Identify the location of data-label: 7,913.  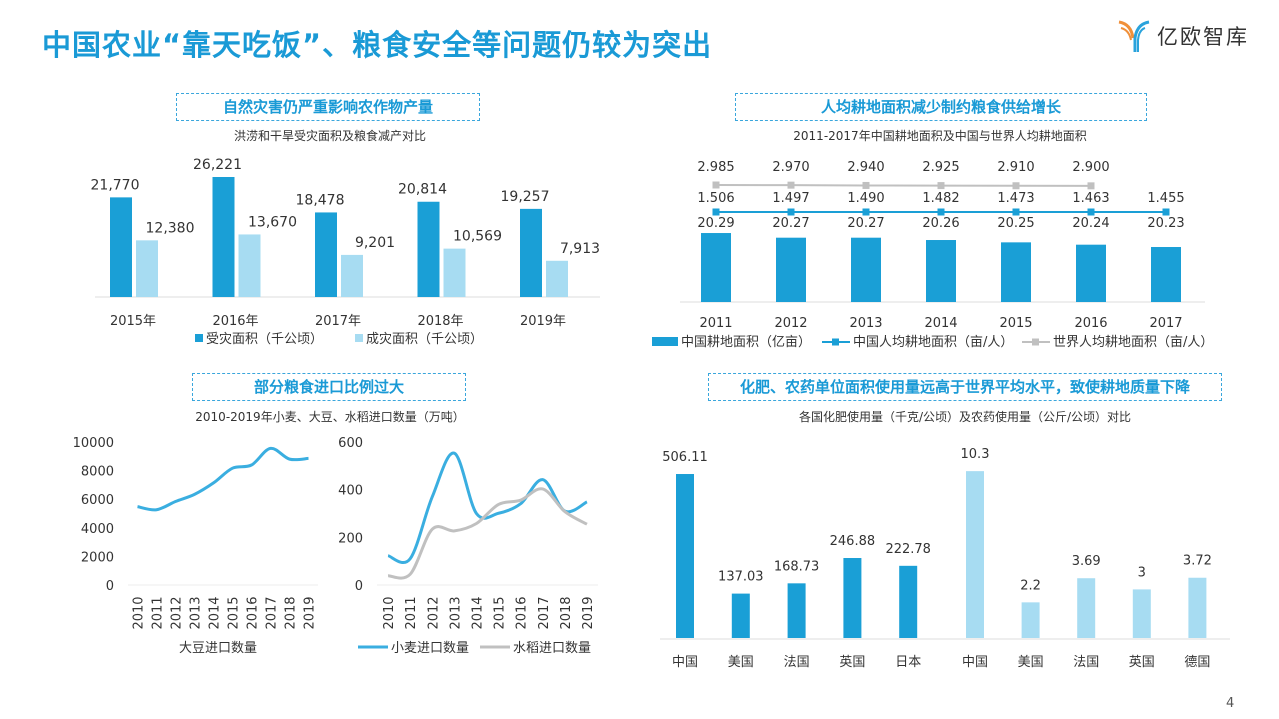
(580, 249).